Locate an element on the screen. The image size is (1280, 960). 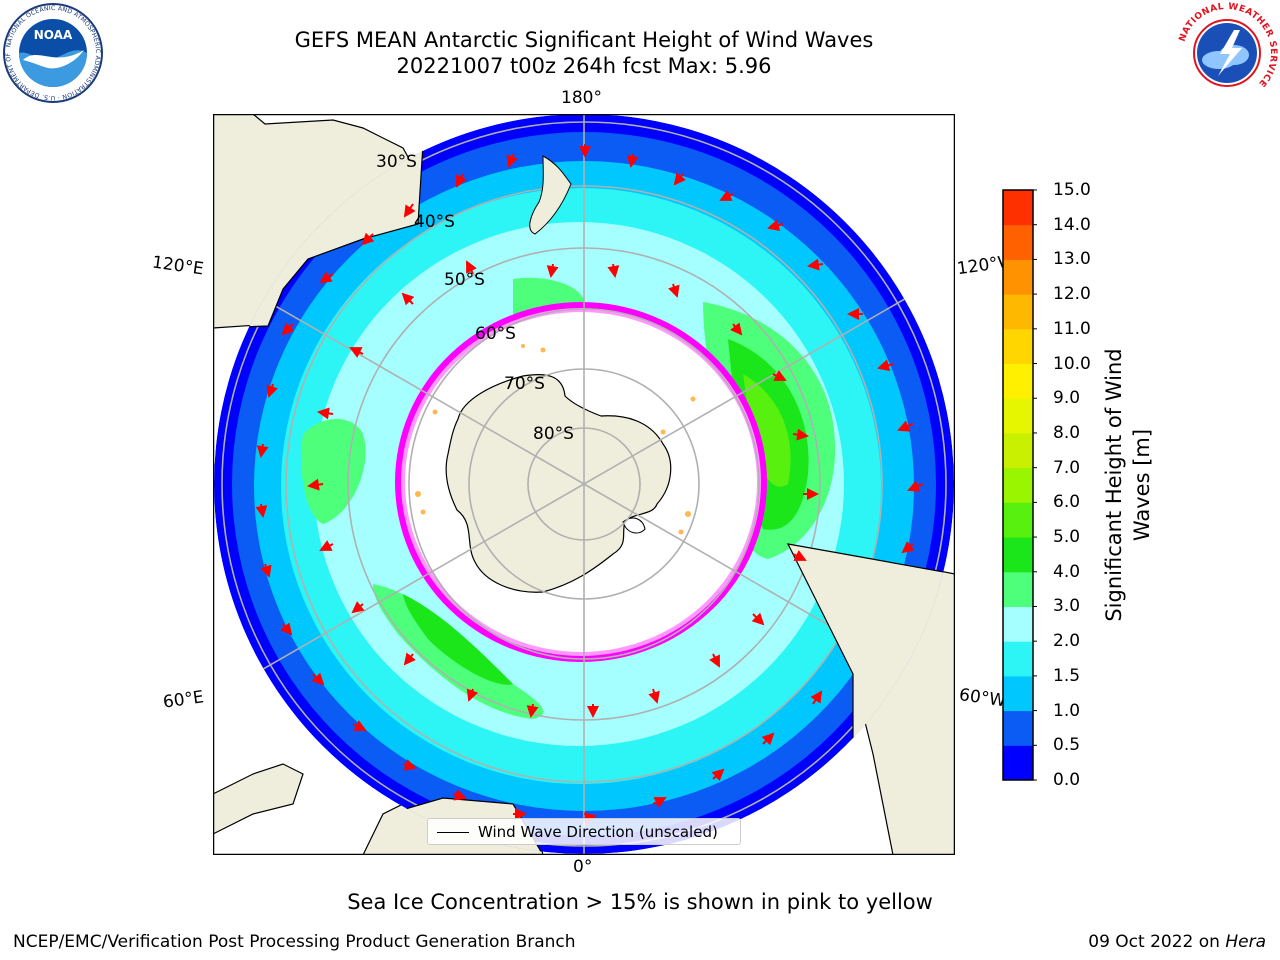
colorbar-frame is located at coordinates (1018, 485).